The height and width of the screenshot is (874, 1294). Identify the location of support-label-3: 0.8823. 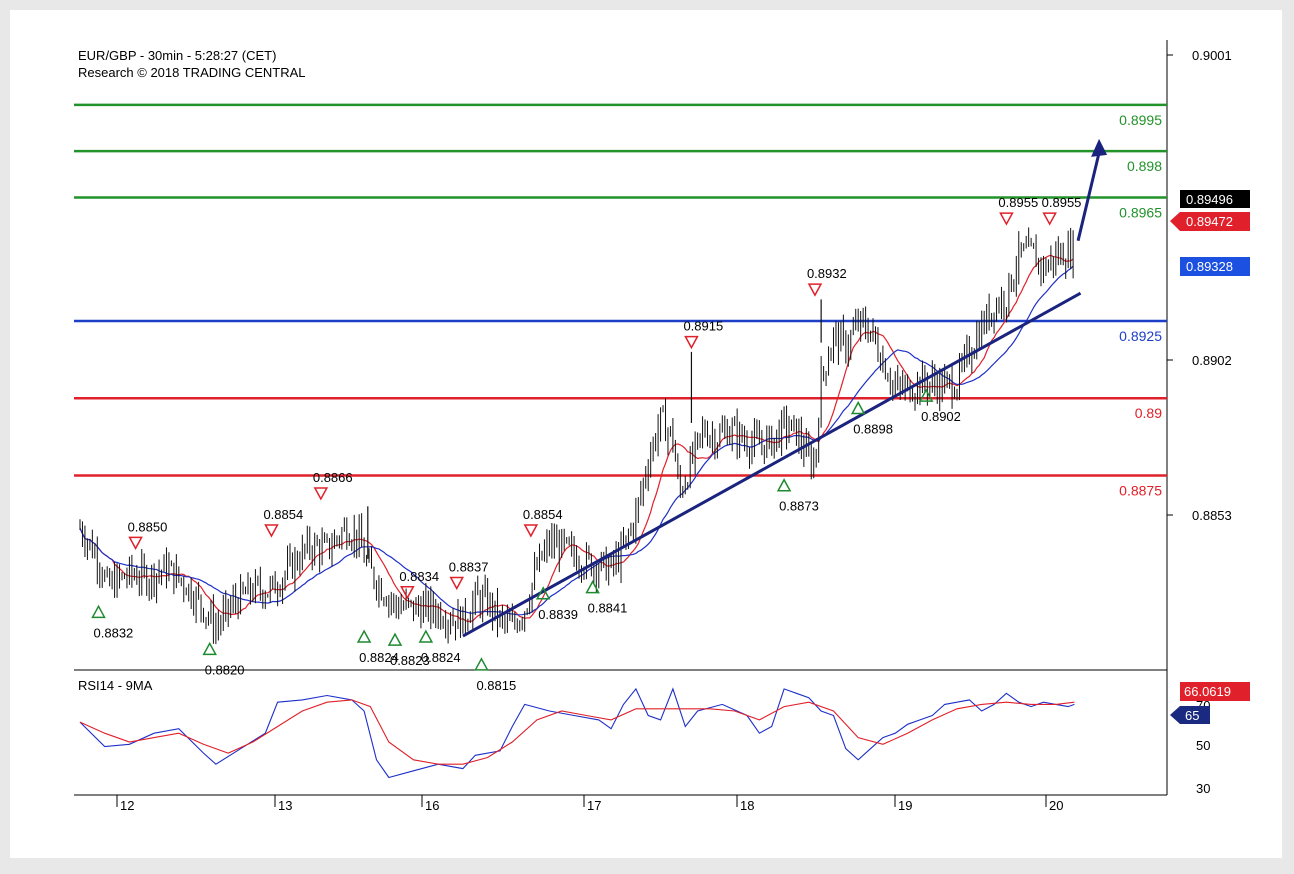
(410, 660).